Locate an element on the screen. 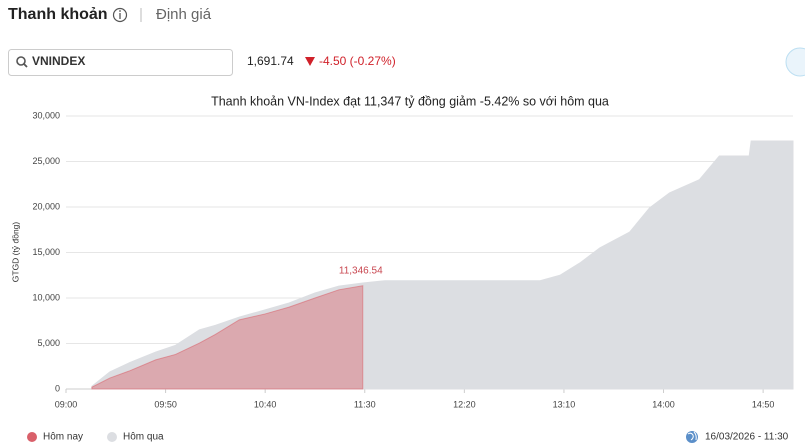  x-tick-label: 14:00 is located at coordinates (663, 404).